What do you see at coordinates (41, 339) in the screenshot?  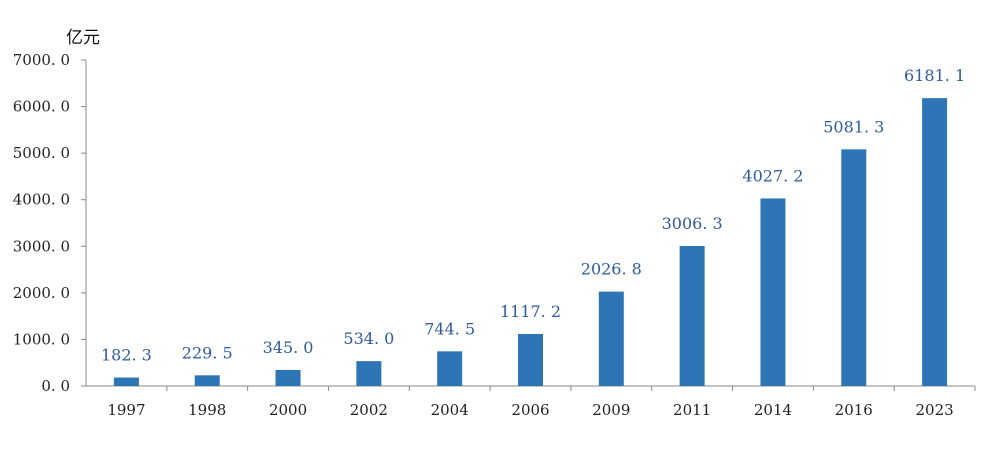 I see `y-tick-label: 1000. 0` at bounding box center [41, 339].